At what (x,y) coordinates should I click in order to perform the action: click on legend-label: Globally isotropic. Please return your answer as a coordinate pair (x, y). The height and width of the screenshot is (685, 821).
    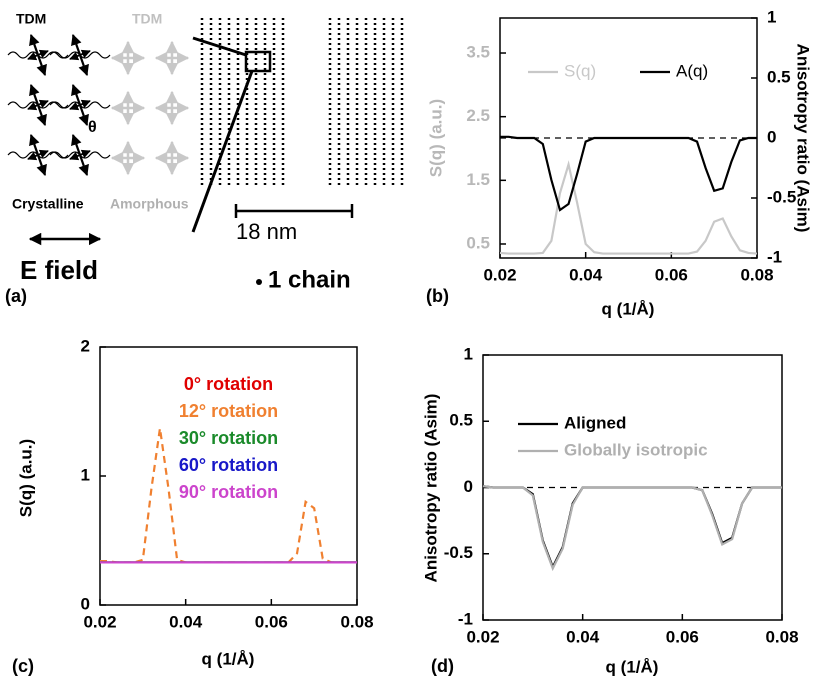
    Looking at the image, I should click on (636, 449).